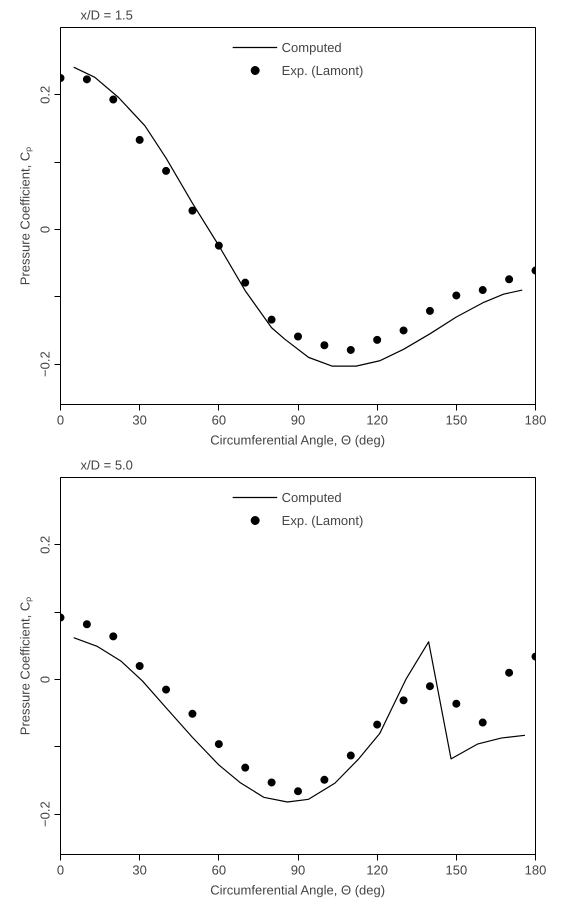 This screenshot has width=561, height=909. I want to click on line-series, so click(299, 720).